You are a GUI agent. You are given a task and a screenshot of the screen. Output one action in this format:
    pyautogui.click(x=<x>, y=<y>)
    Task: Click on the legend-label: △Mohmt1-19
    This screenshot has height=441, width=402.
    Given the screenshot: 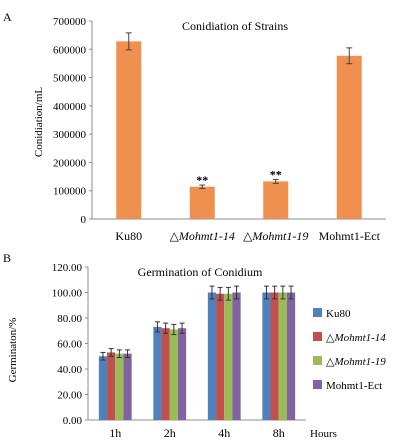 What is the action you would take?
    pyautogui.click(x=356, y=362)
    